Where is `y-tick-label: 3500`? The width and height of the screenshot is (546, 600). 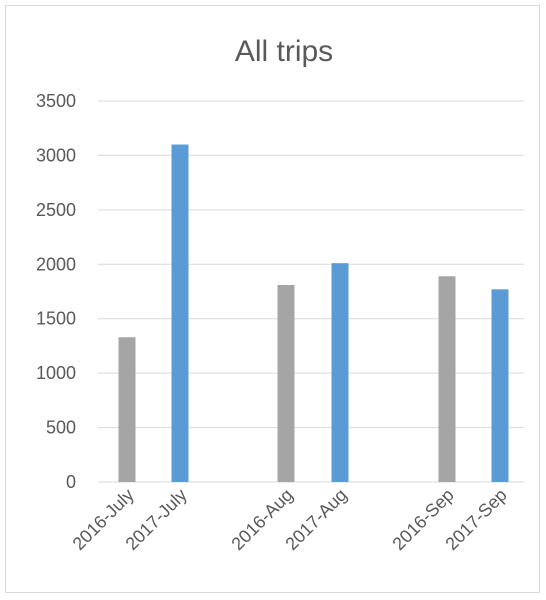 y-tick-label: 3500 is located at coordinates (56, 101).